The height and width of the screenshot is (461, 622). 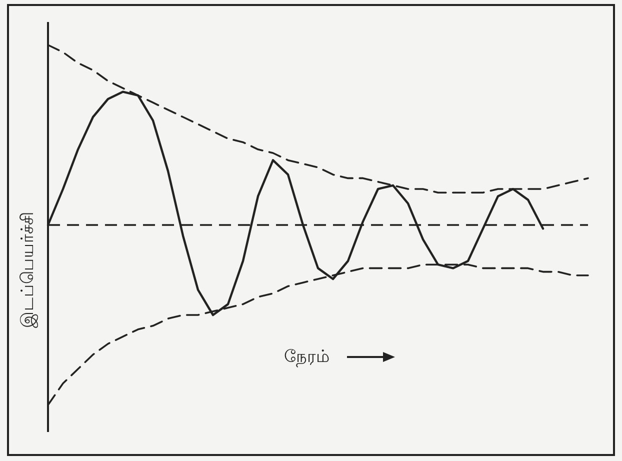 What do you see at coordinates (307, 357) in the screenshot?
I see `x-axis-title: நேரம்` at bounding box center [307, 357].